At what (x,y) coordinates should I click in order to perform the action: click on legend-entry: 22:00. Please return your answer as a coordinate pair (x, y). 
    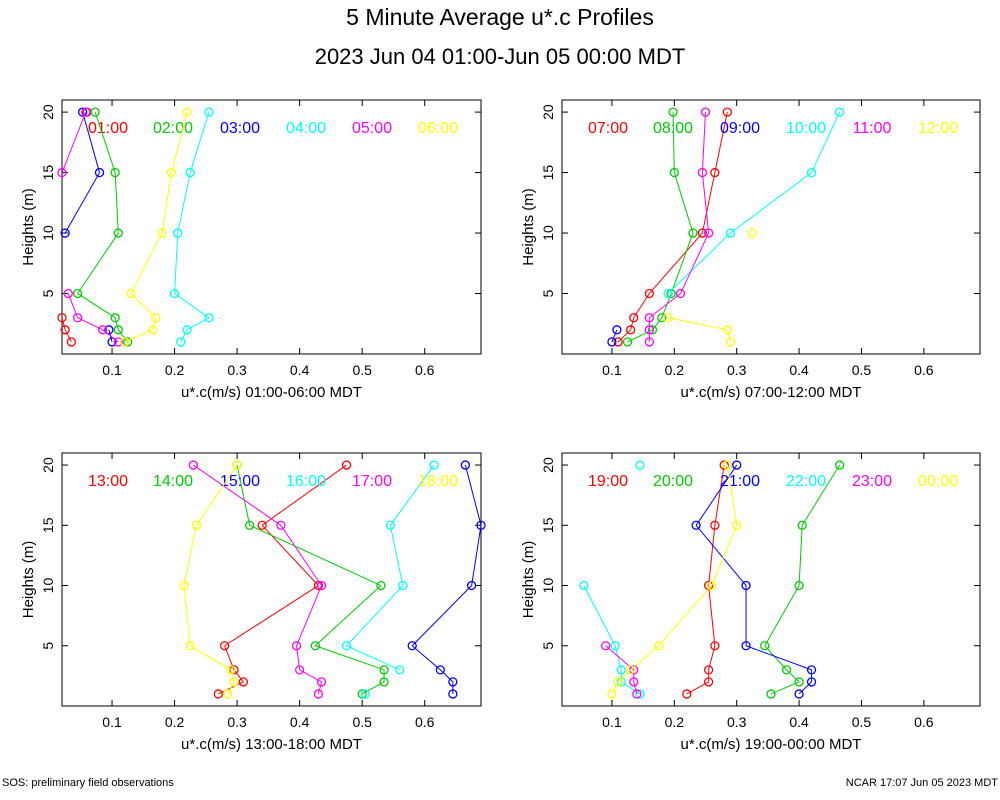
    Looking at the image, I should click on (806, 481).